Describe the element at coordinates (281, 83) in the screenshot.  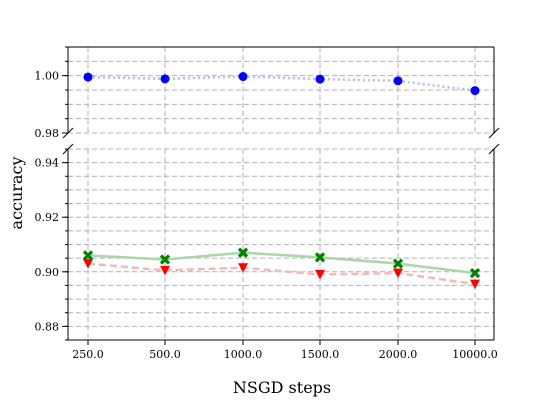
I see `series-0-line` at that location.